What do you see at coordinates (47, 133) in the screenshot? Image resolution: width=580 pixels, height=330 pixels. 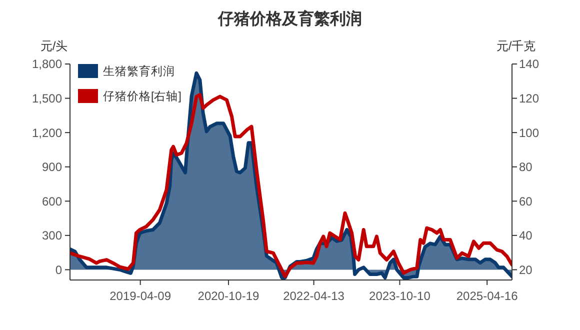 I see `y-tick-label: 1,200` at bounding box center [47, 133].